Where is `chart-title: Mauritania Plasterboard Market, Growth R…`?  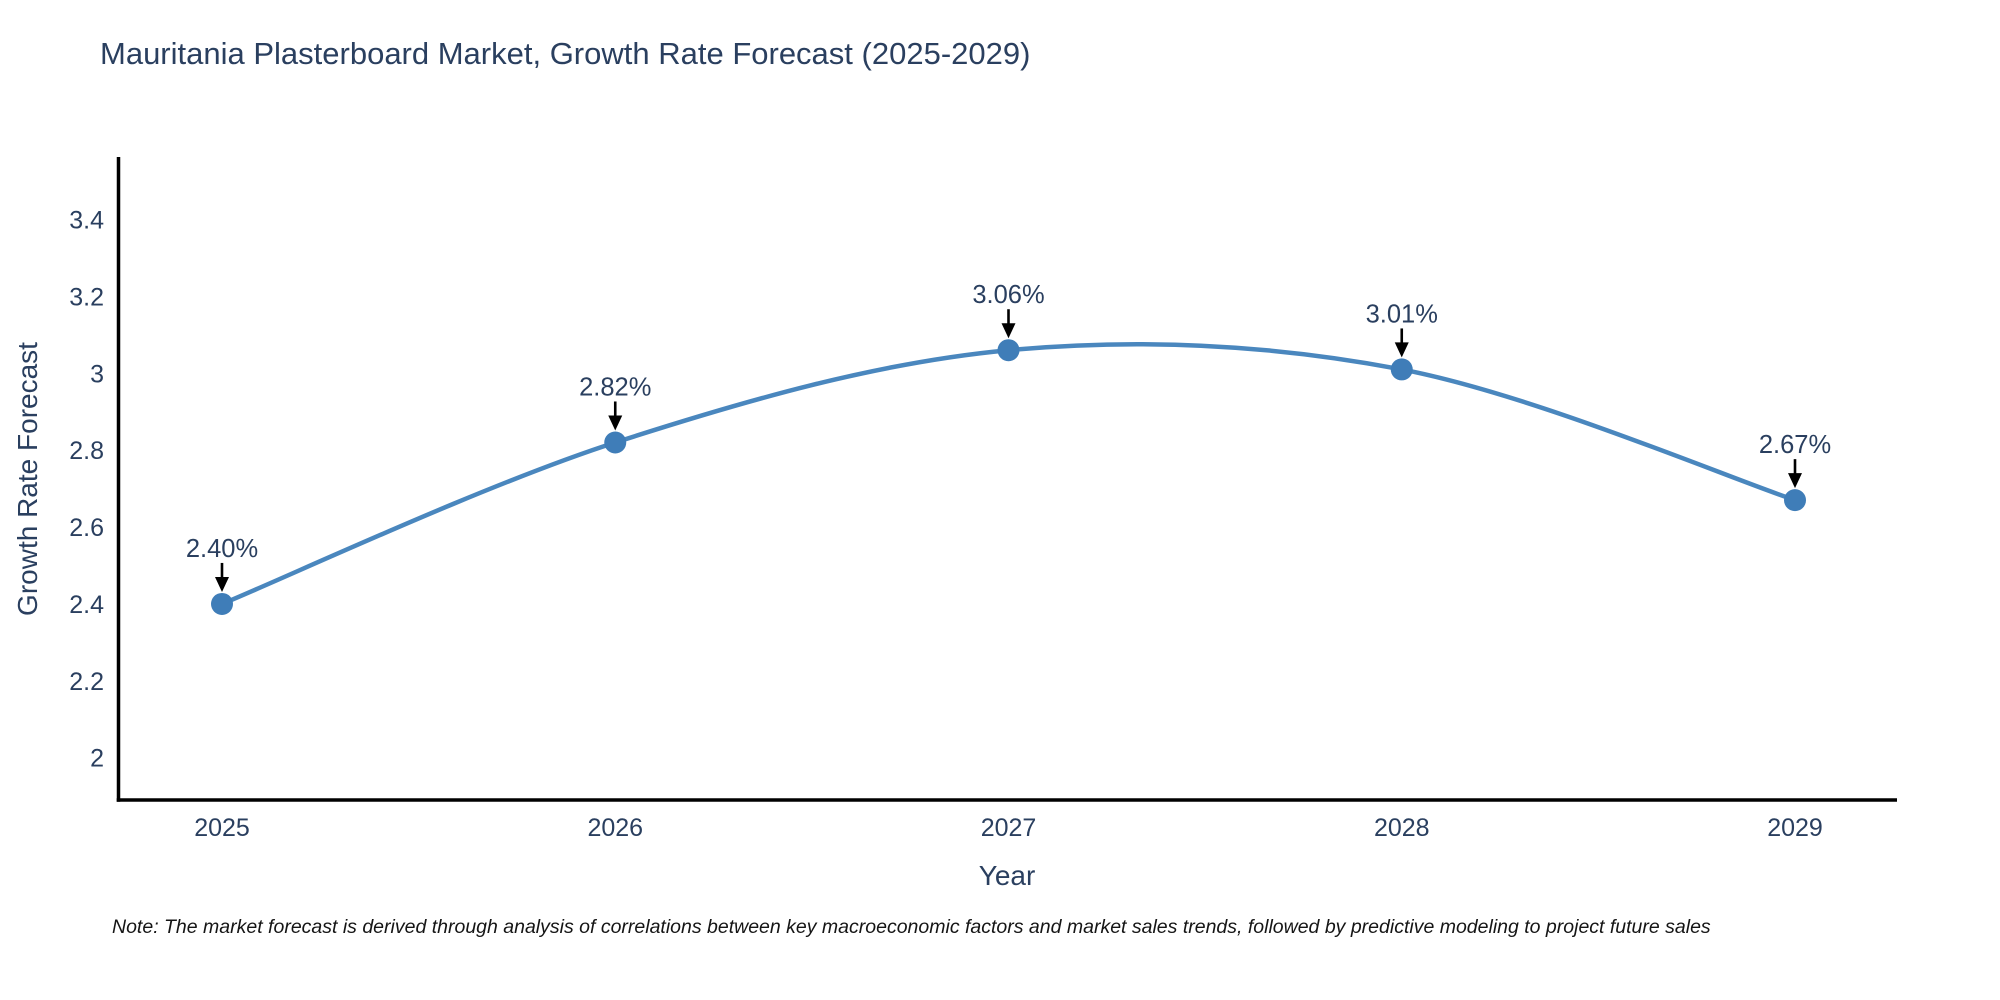
chart-title: Mauritania Plasterboard Market, Growth R… is located at coordinates (565, 53).